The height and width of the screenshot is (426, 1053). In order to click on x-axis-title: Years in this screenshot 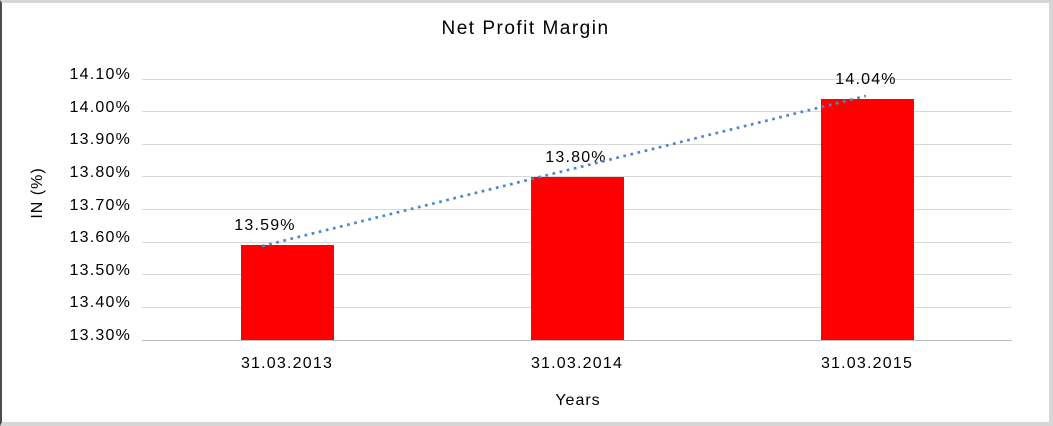, I will do `click(578, 400)`.